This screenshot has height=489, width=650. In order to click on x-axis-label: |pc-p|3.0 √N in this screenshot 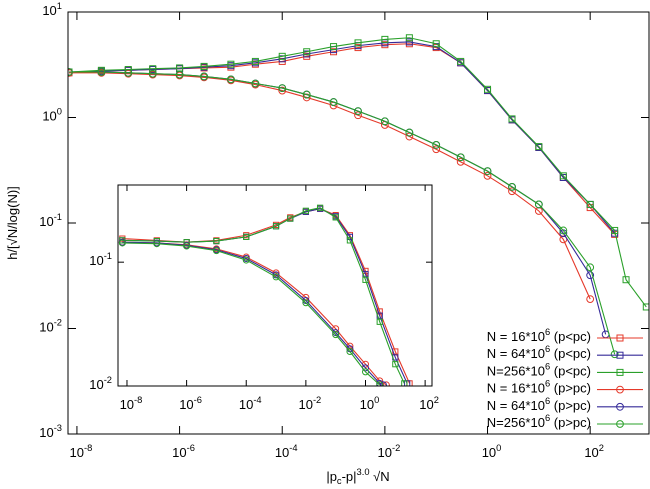, I will do `click(357, 476)`.